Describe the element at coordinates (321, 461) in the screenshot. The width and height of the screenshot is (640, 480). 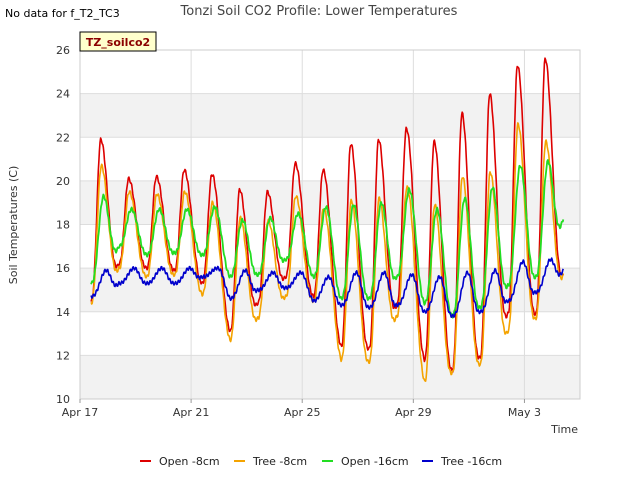
I see `legend: Open -8cm Tree -8cm Open -16cm Tree -16cm` at that location.